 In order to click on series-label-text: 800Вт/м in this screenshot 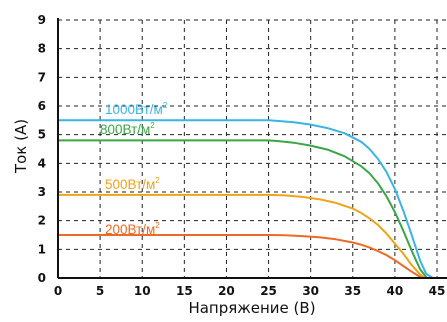, I will do `click(125, 129)`.